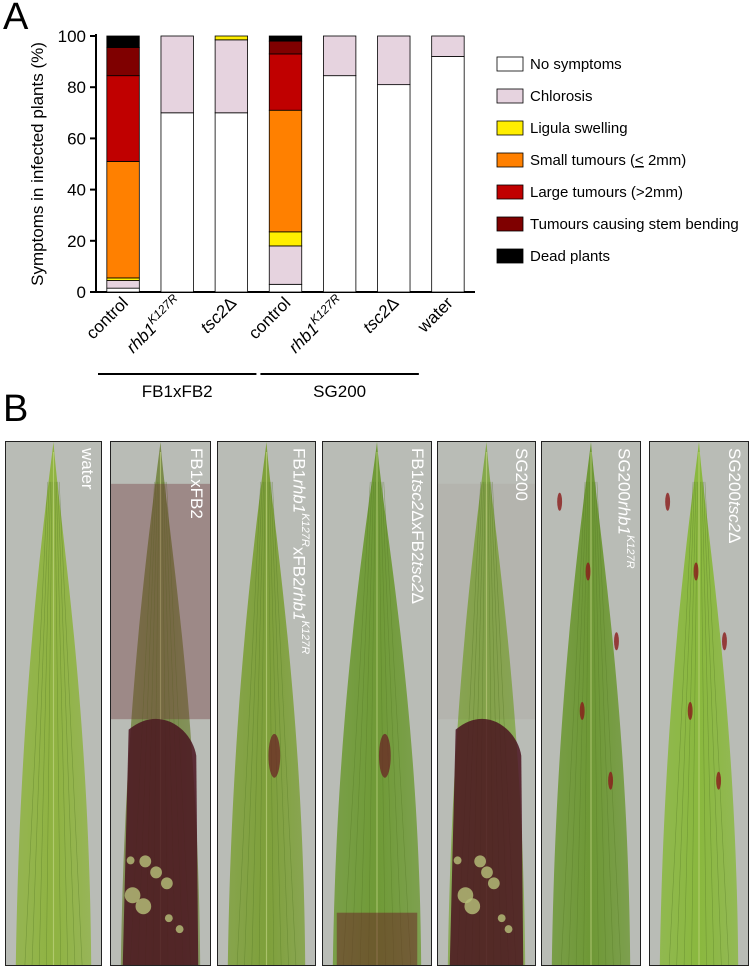 The image size is (750, 968). I want to click on x-tick-label: control, so click(270, 318).